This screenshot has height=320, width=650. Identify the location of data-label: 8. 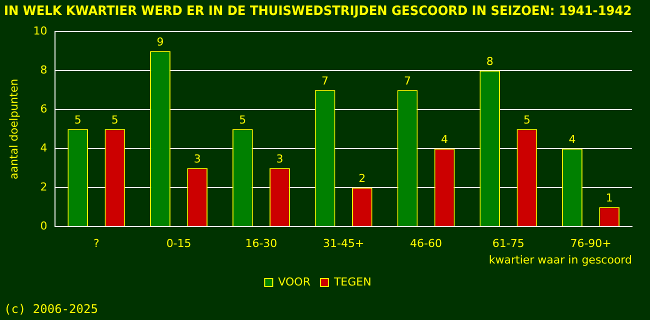
(490, 61).